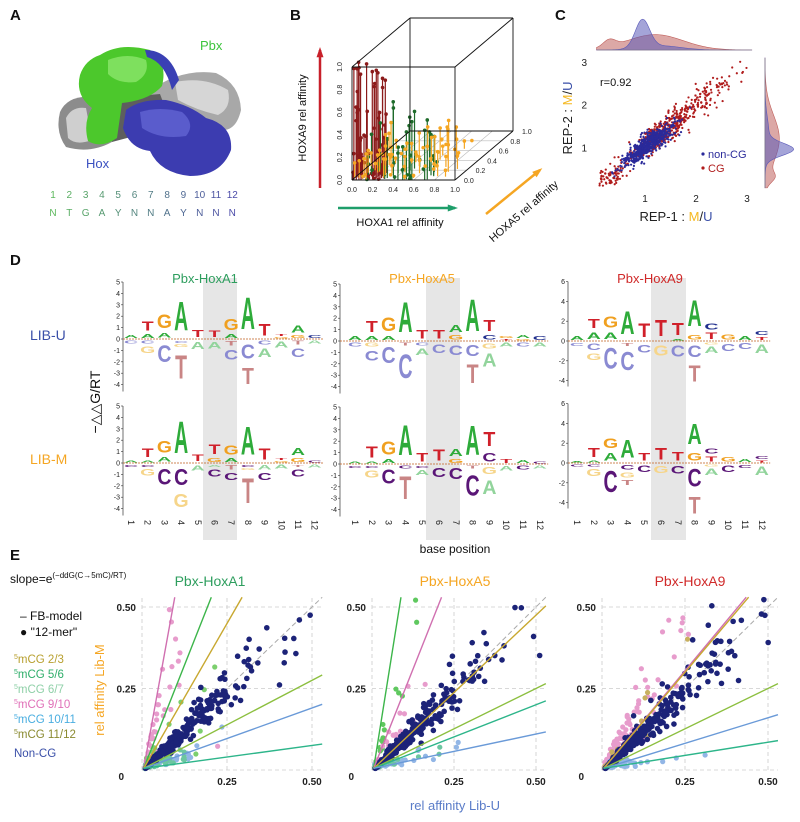 The image size is (800, 822). I want to click on logo-y-tick-label: 2, so click(118, 317).